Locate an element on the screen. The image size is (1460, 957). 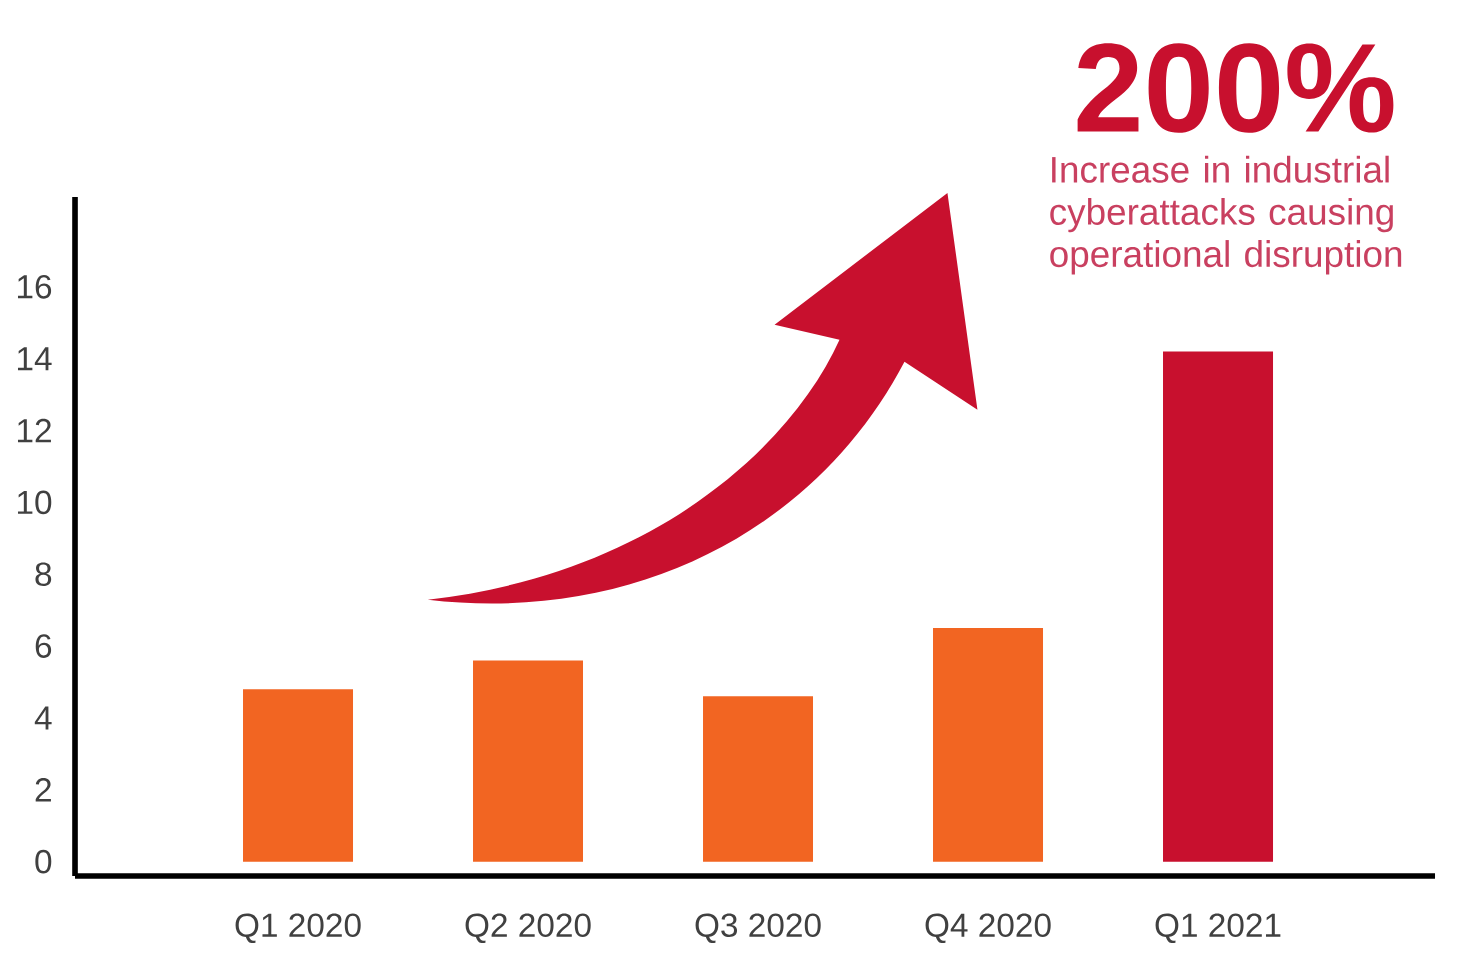
y-tick-label: 16 is located at coordinates (34, 287).